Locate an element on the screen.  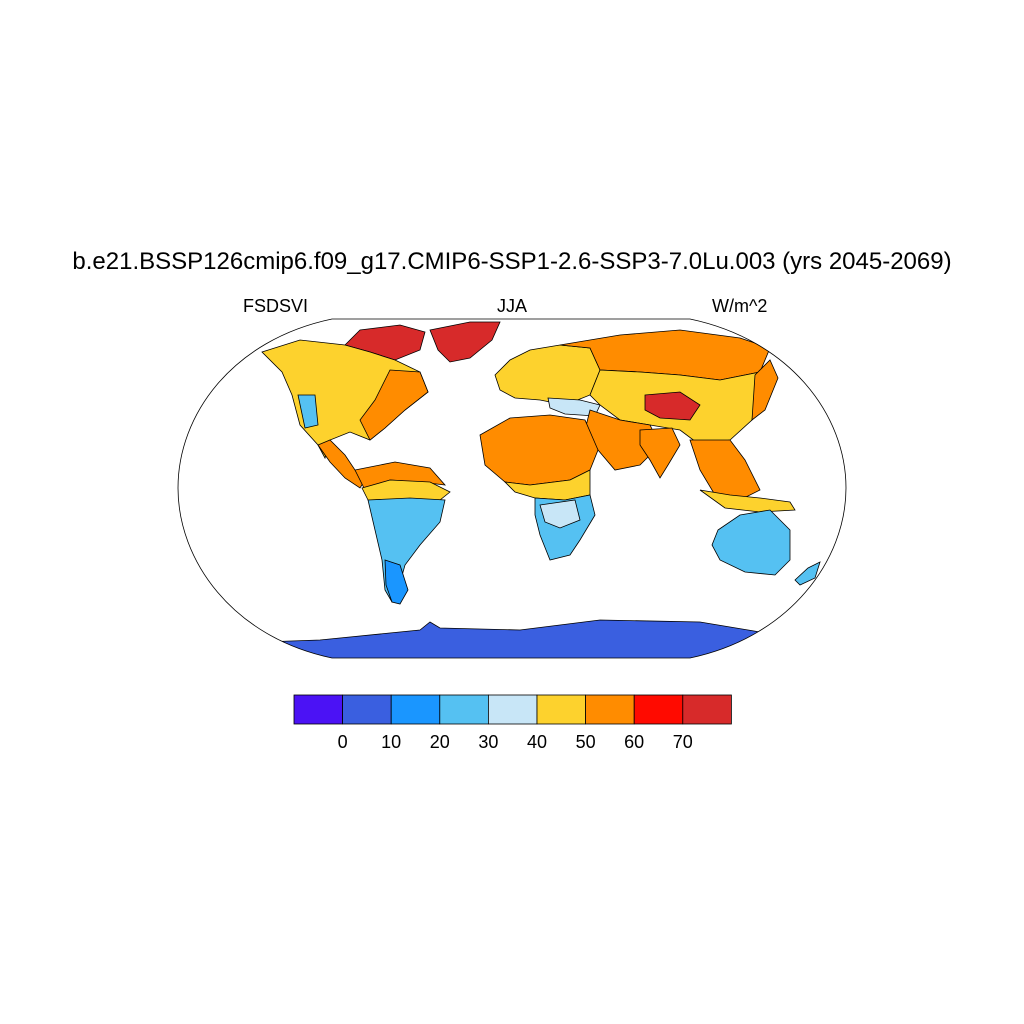
southern-africa-inner-region is located at coordinates (560, 514).